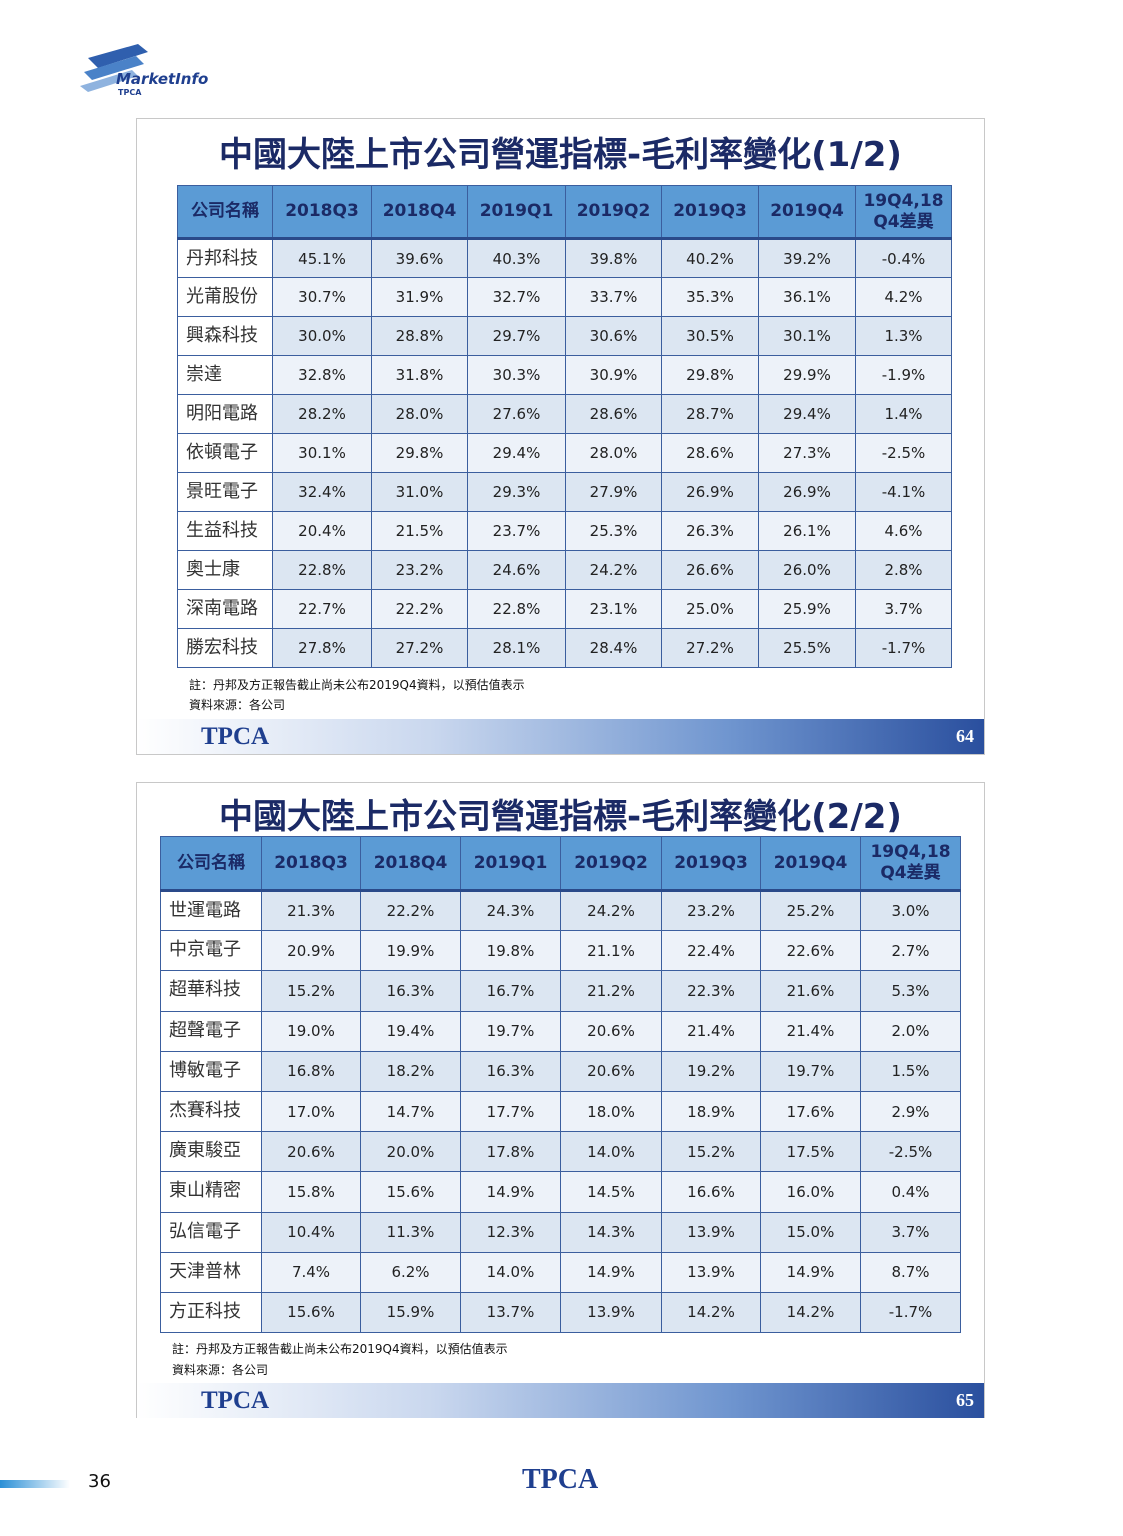 Image resolution: width=1123 pixels, height=1536 pixels. I want to click on cell: 26.3%, so click(710, 531).